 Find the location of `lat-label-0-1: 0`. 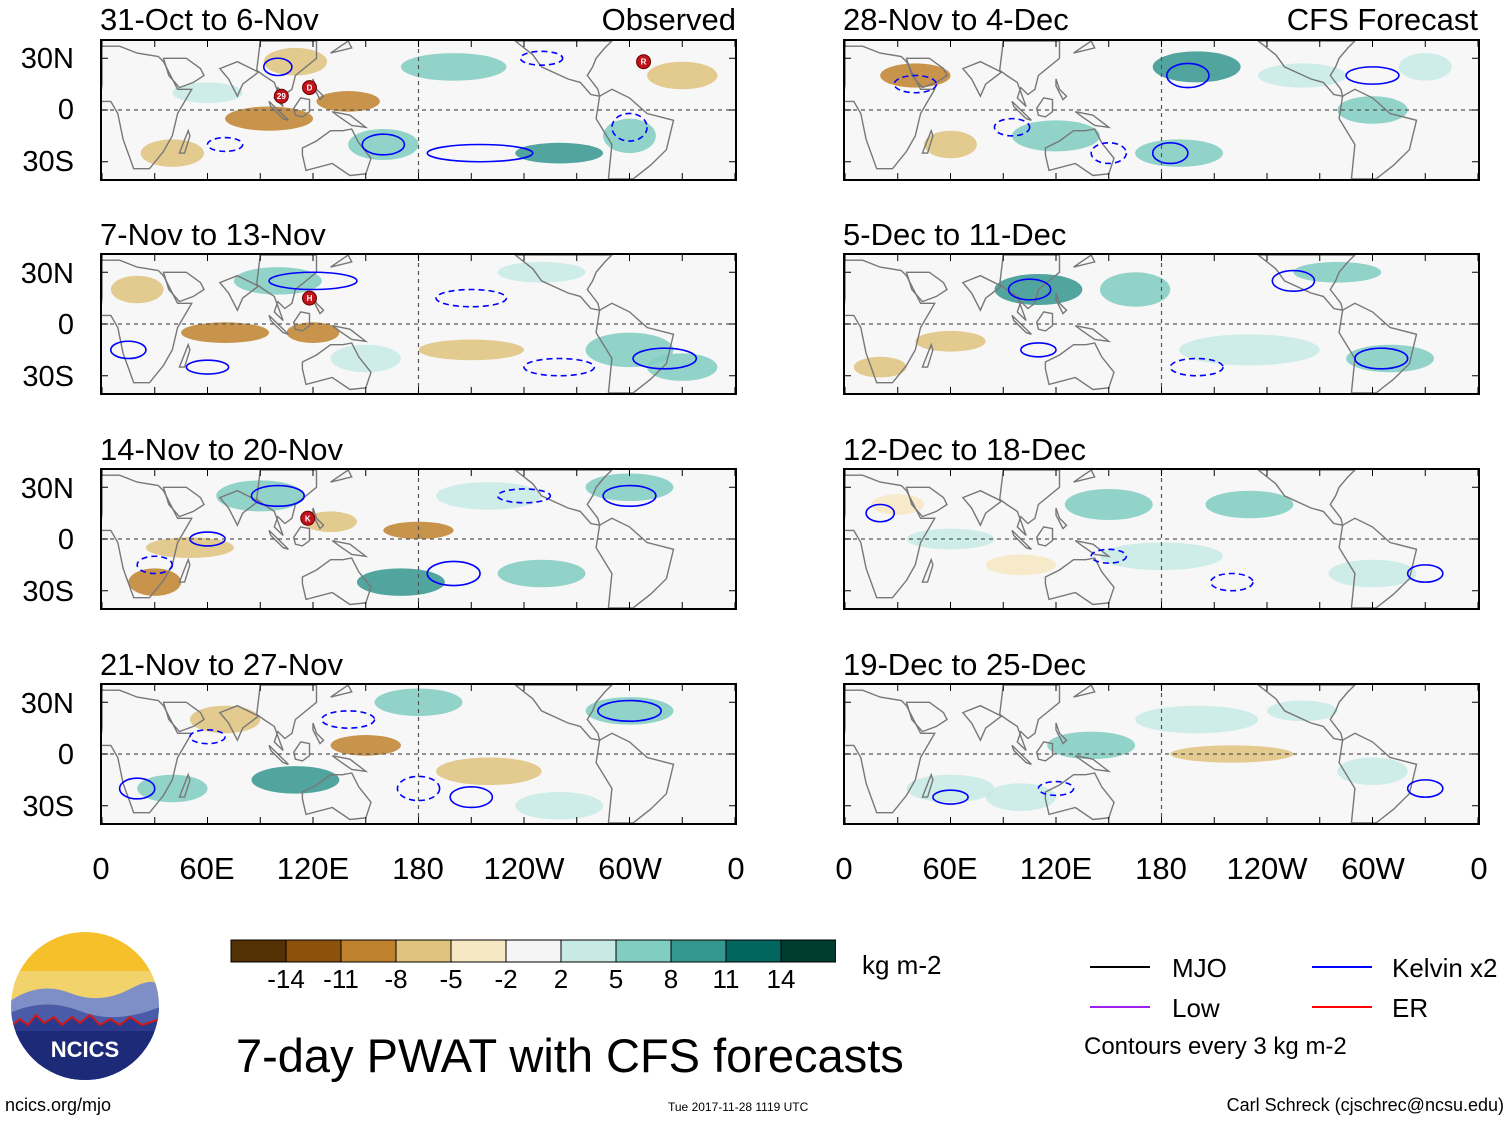

lat-label-0-1: 0 is located at coordinates (65, 110).